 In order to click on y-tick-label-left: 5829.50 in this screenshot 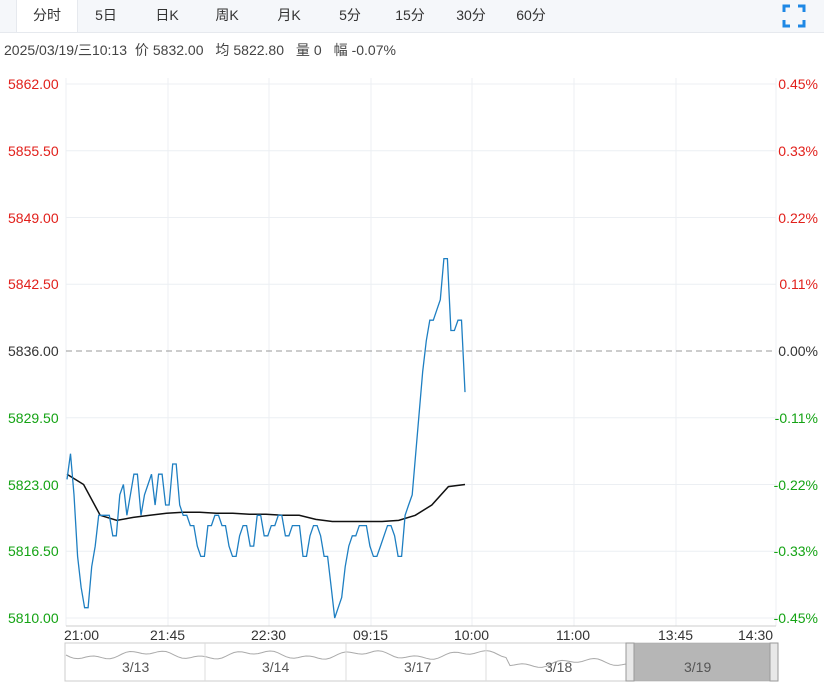, I will do `click(33, 417)`.